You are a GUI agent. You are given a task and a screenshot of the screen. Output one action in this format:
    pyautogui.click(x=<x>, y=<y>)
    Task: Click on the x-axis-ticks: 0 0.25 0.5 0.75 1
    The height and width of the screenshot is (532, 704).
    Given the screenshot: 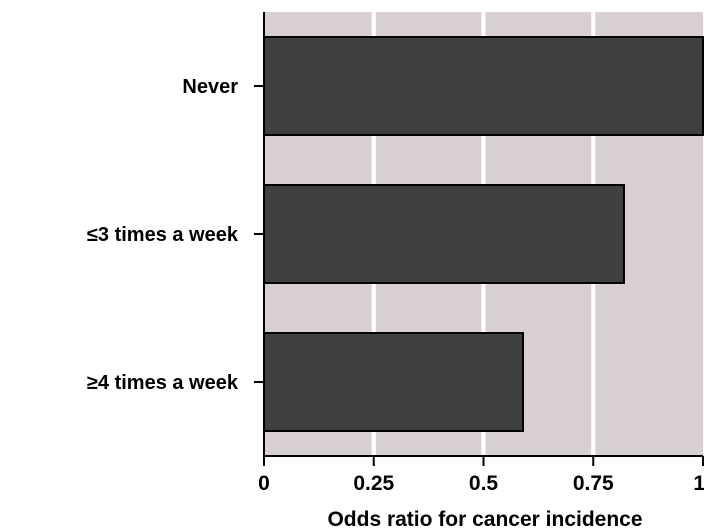 What is the action you would take?
    pyautogui.click(x=481, y=475)
    